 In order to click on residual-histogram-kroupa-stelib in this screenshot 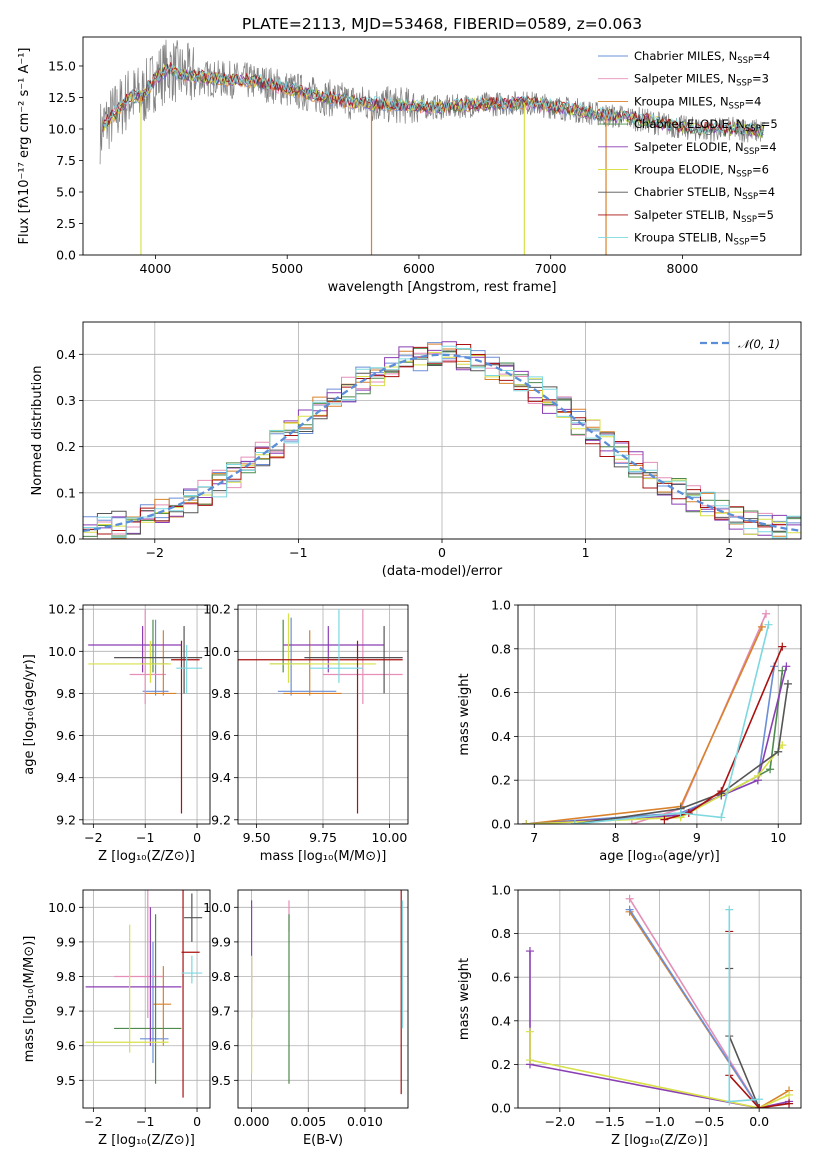, I will do `click(442, 442)`.